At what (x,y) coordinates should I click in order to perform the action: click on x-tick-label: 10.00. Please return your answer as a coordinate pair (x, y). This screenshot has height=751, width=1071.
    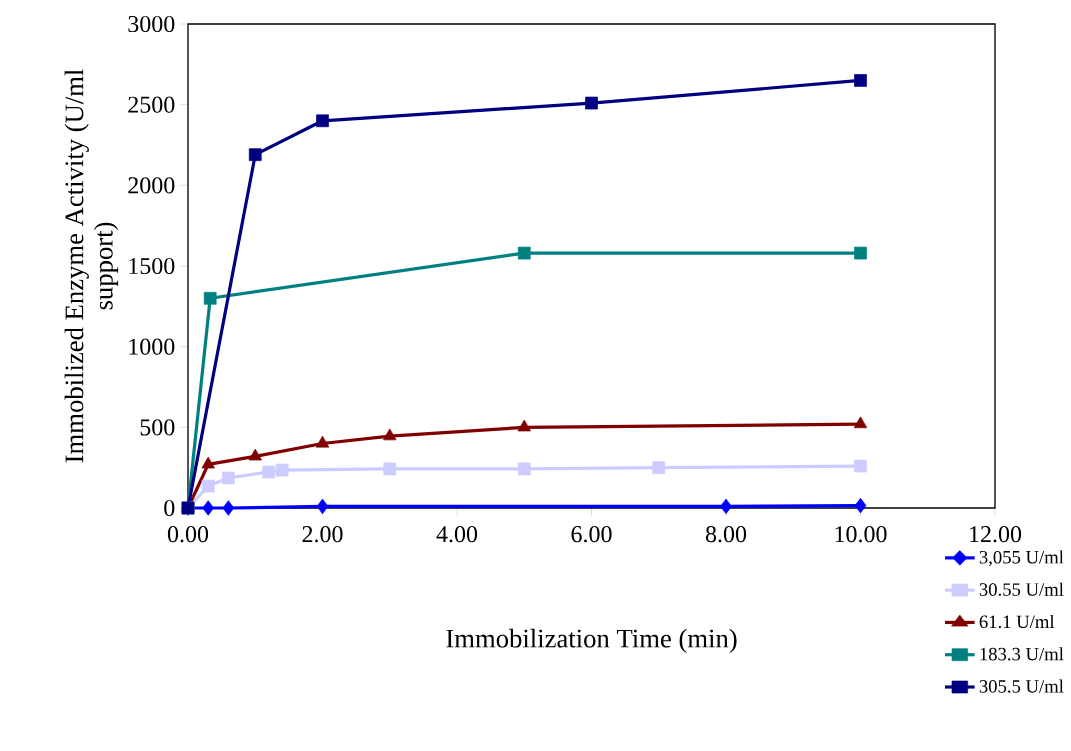
    Looking at the image, I should click on (861, 534).